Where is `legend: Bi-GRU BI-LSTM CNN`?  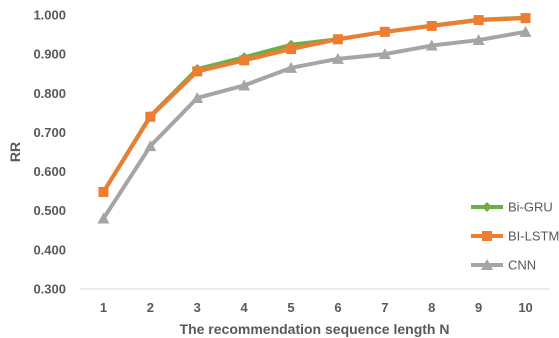
legend: Bi-GRU BI-LSTM CNN is located at coordinates (515, 236).